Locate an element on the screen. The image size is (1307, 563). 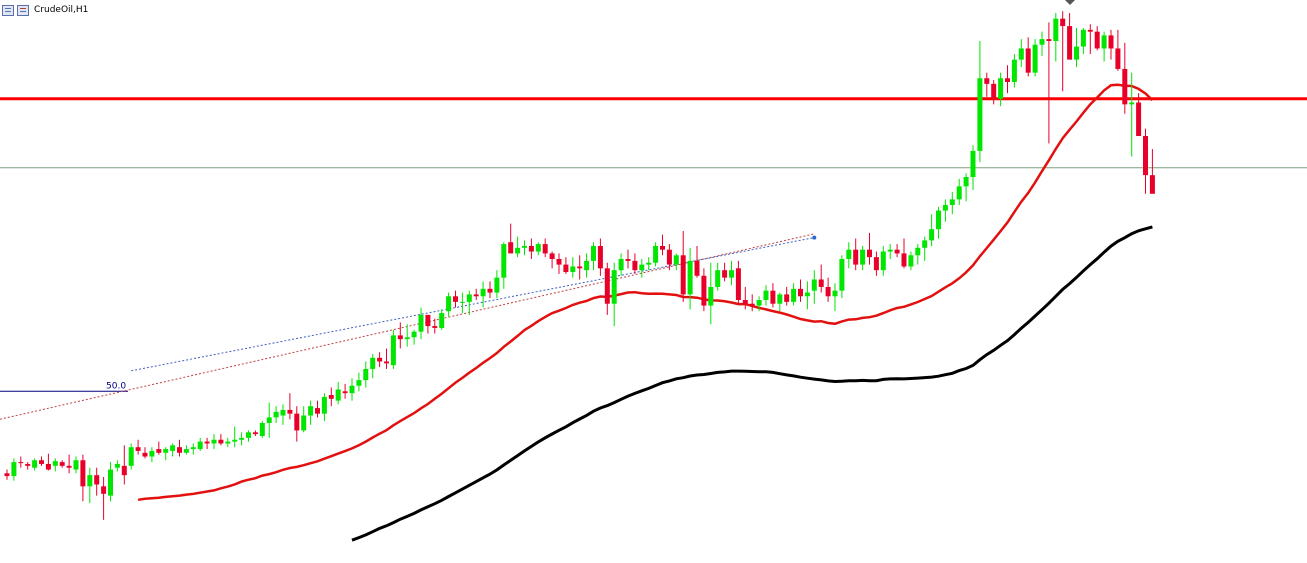
symbol-timeframe-label: CrudeOil,H1 is located at coordinates (61, 10).